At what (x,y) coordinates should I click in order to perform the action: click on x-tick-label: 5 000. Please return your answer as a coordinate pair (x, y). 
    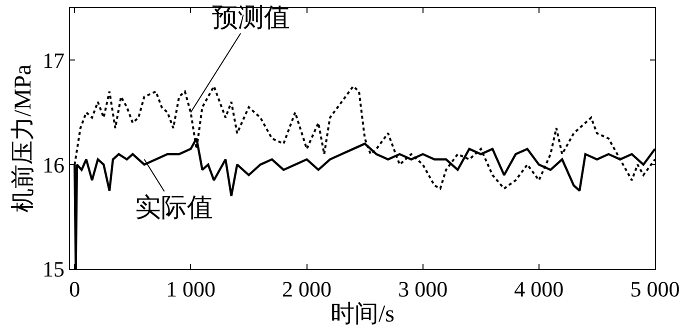
    Looking at the image, I should click on (655, 289).